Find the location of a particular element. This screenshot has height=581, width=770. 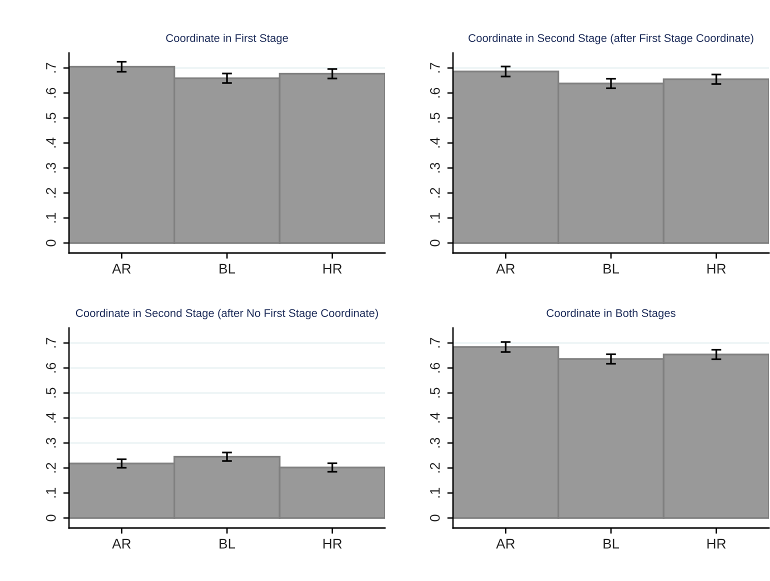

chart-title: Coordinate in Both Stages is located at coordinates (611, 314).